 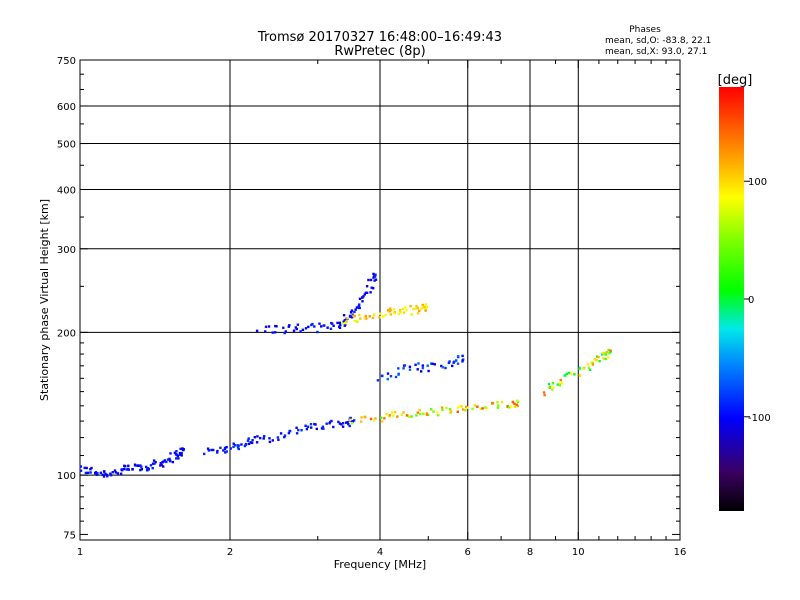 What do you see at coordinates (69, 535) in the screenshot?
I see `y-tick-label: 75` at bounding box center [69, 535].